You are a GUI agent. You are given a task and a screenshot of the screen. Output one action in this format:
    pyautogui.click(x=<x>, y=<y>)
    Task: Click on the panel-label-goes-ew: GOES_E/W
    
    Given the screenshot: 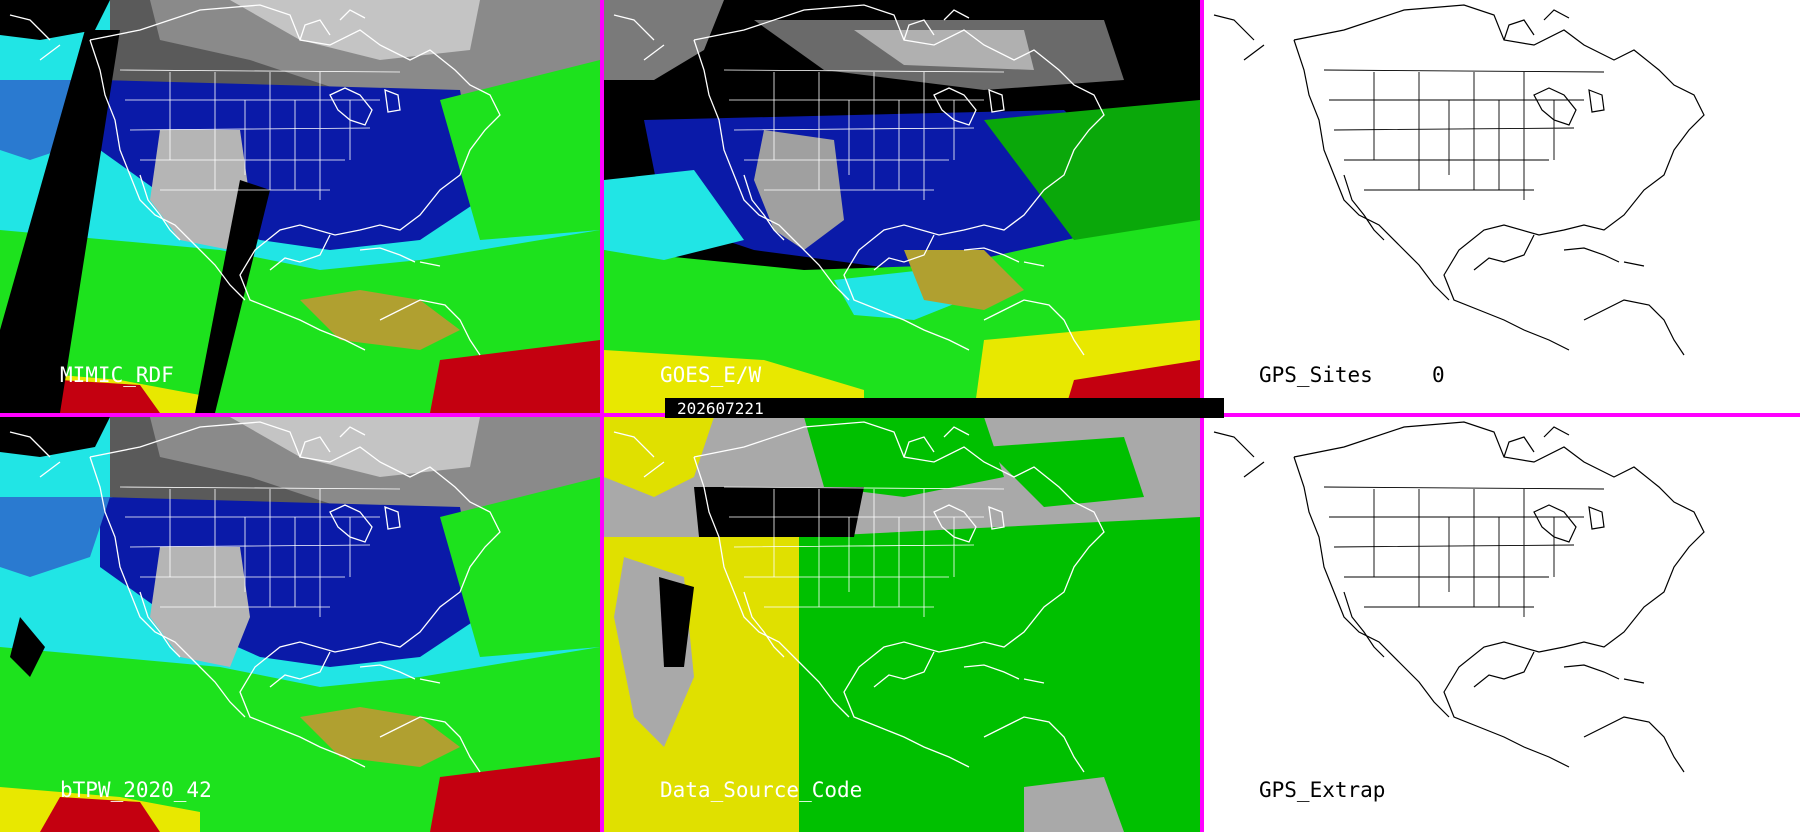 What is the action you would take?
    pyautogui.click(x=711, y=375)
    